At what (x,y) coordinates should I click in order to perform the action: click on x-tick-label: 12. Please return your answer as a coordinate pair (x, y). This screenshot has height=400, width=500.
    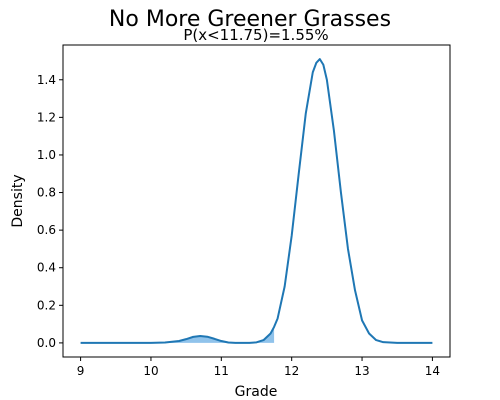
    Looking at the image, I should click on (291, 371).